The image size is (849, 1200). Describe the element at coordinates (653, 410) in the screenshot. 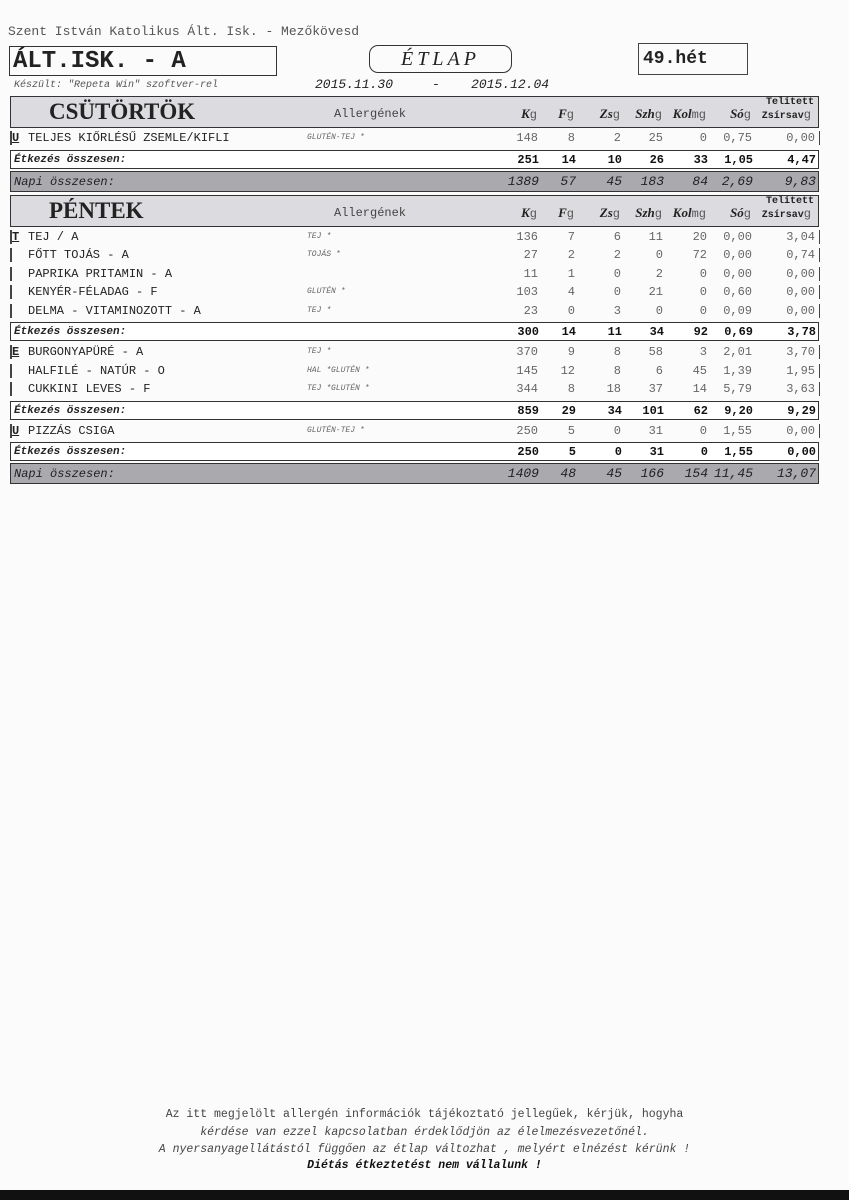

I see `value-cell: 101` at that location.